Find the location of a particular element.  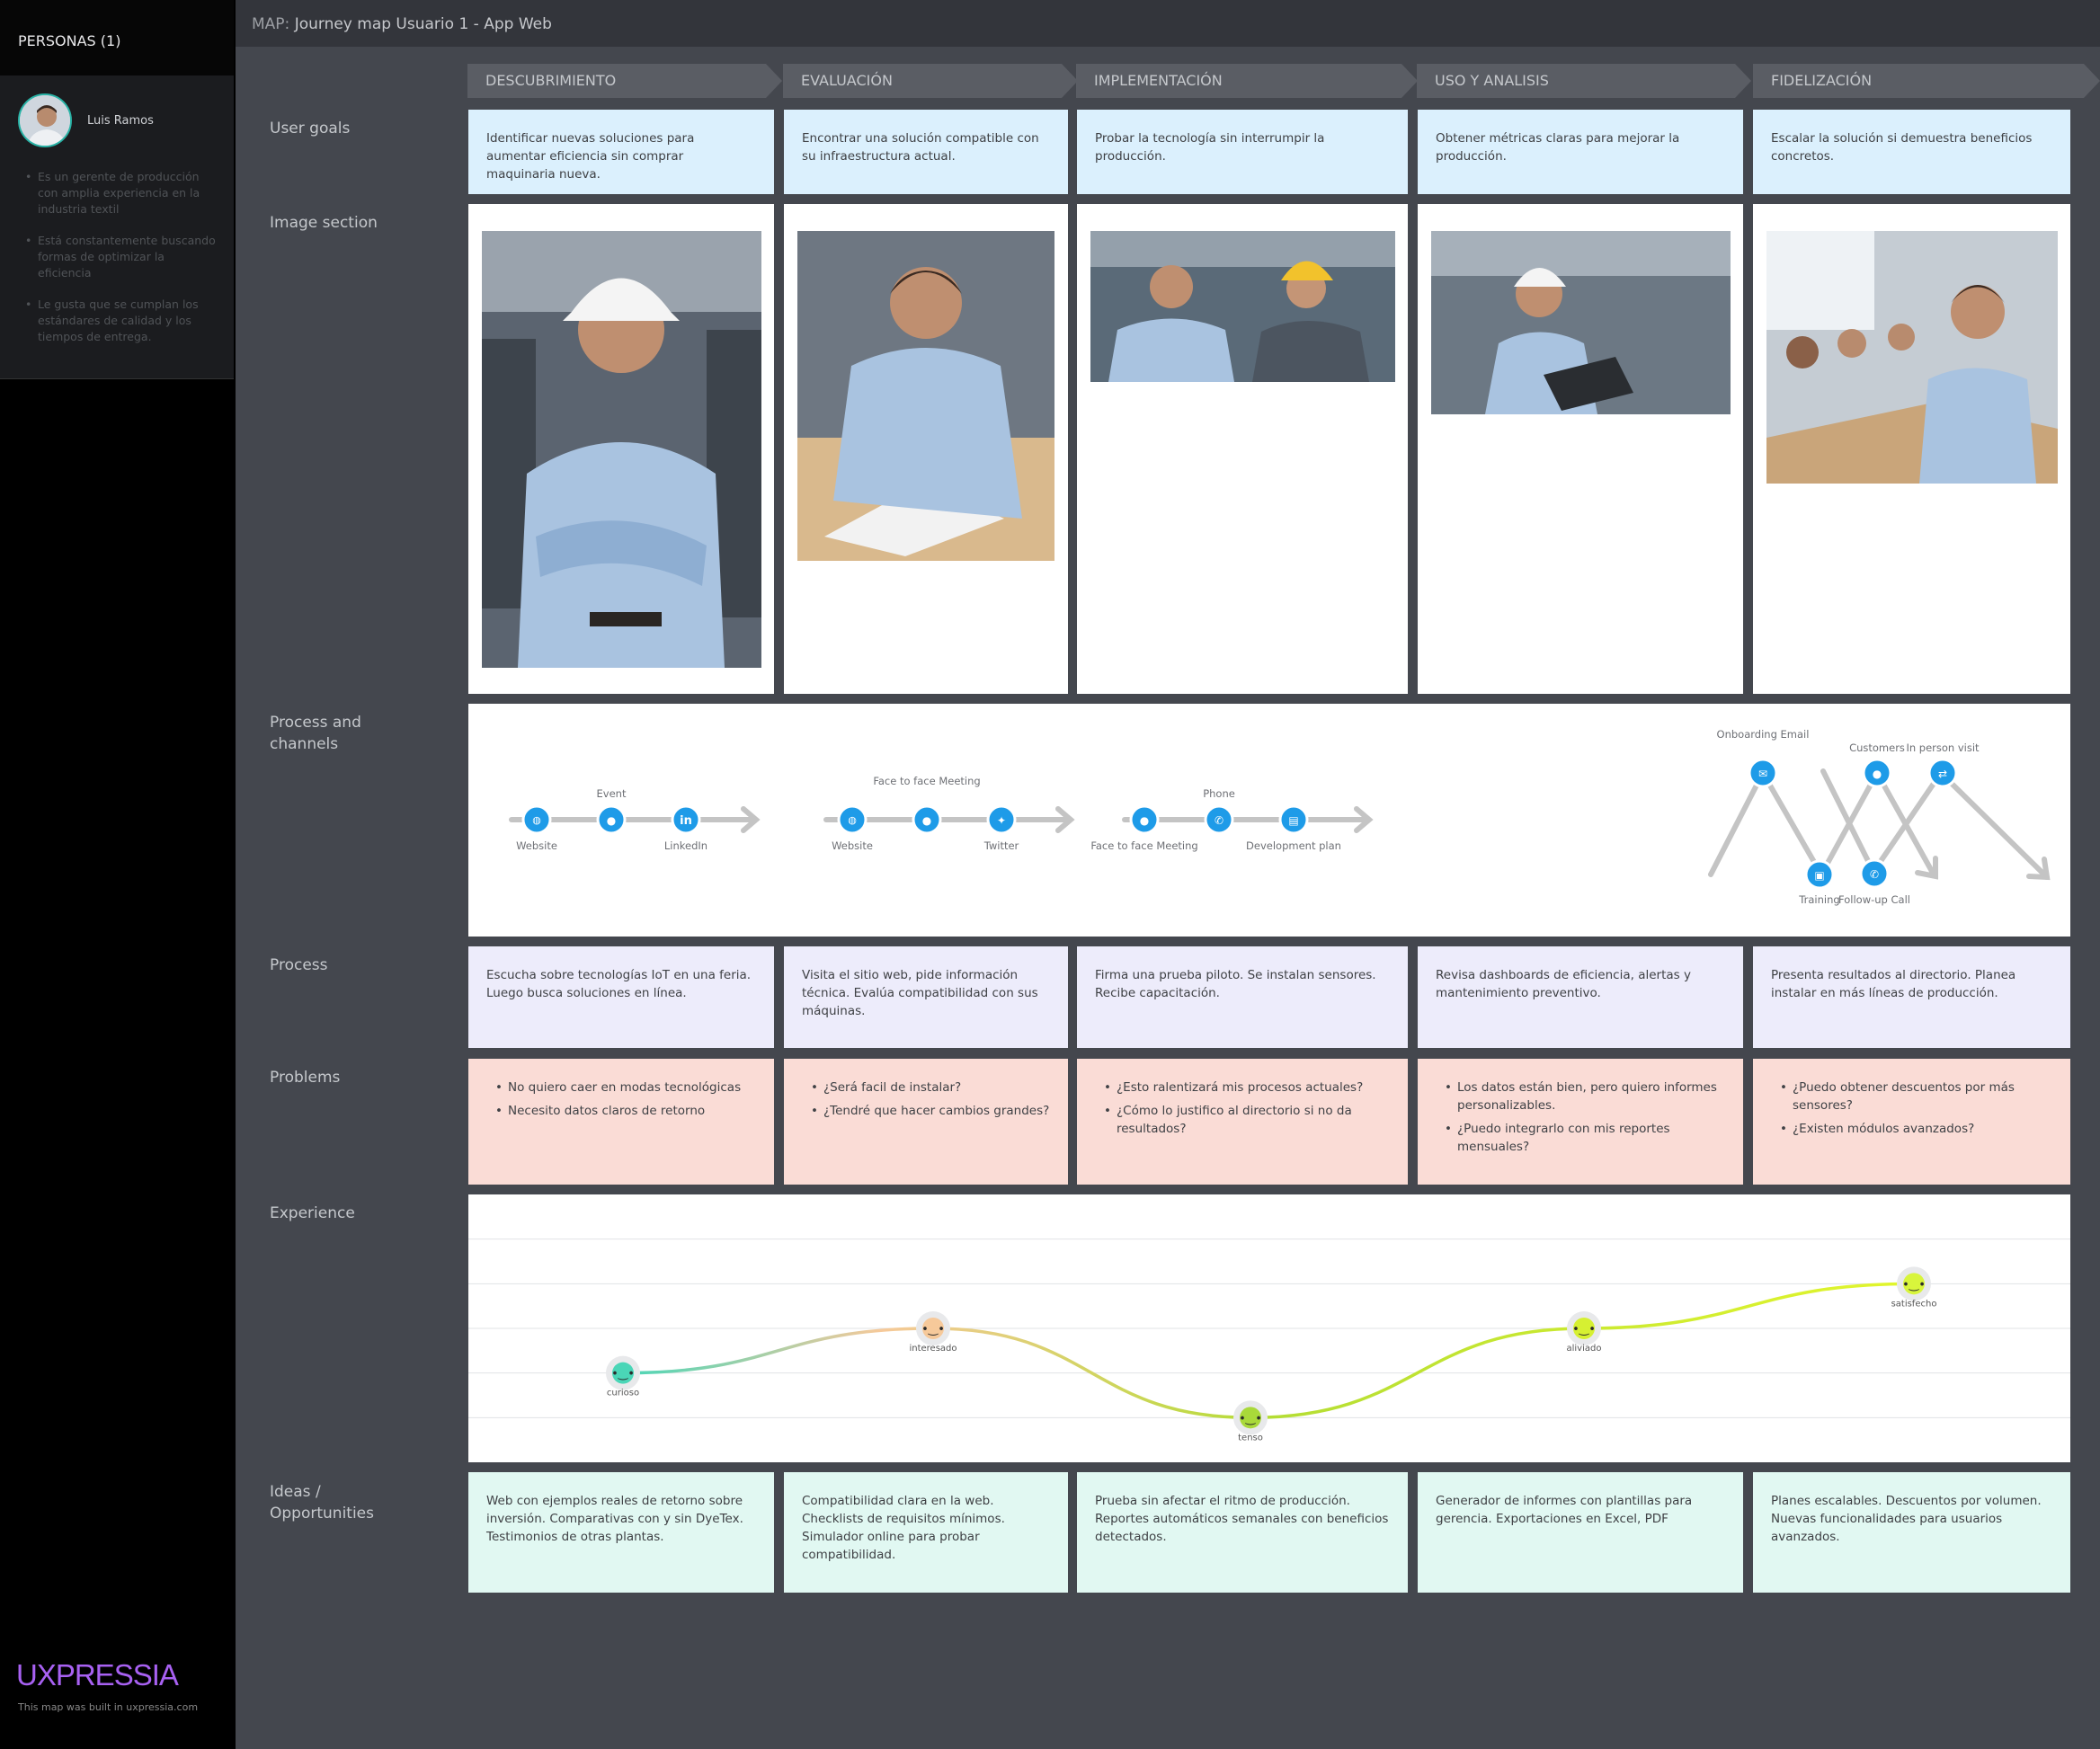

map-header: MAP: Journey map Usuario 1 - App Web is located at coordinates (1168, 24).